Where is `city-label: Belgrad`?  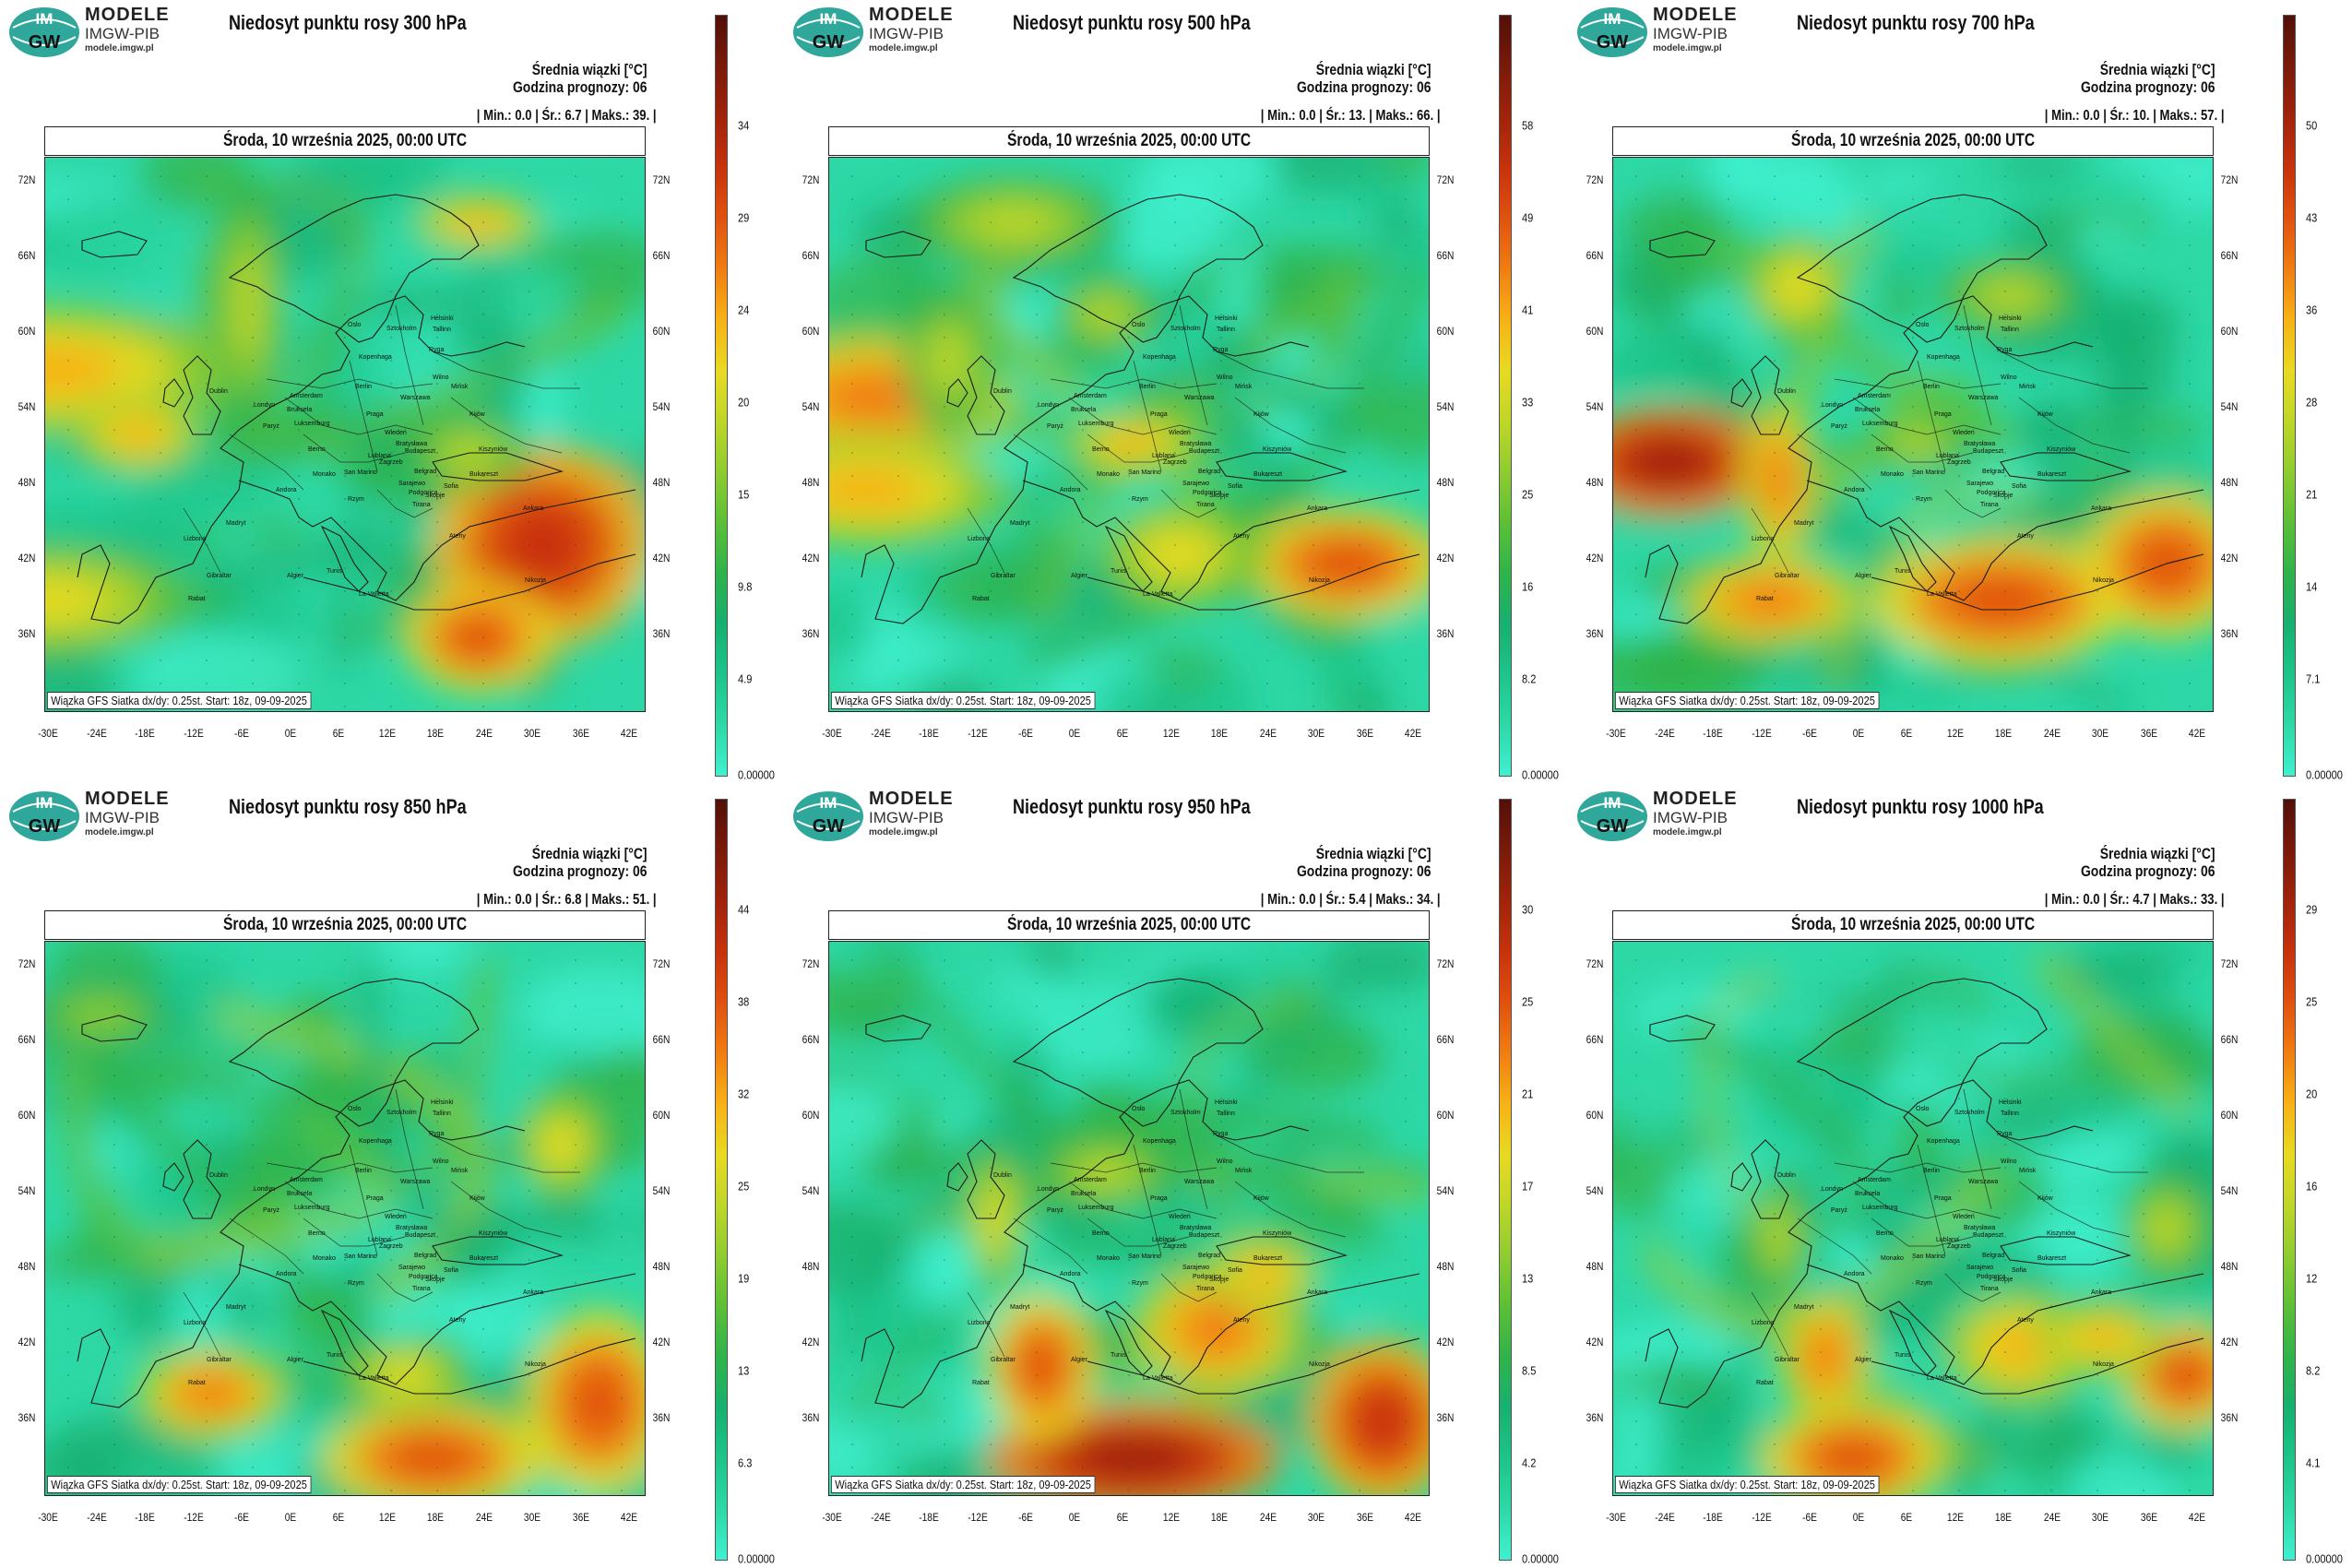 city-label: Belgrad is located at coordinates (1209, 472).